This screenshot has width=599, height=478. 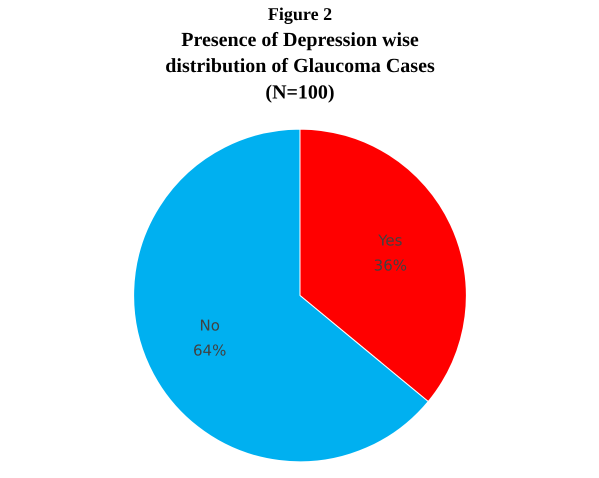 I want to click on data-label: 64%, so click(x=209, y=351).